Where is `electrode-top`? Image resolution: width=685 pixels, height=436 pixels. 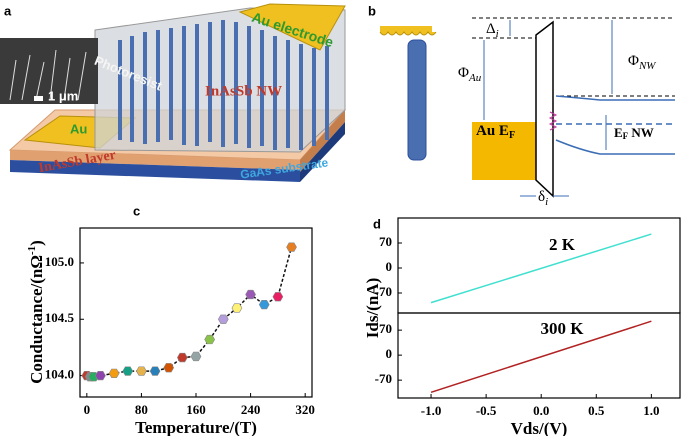
electrode-top is located at coordinates (292, 27).